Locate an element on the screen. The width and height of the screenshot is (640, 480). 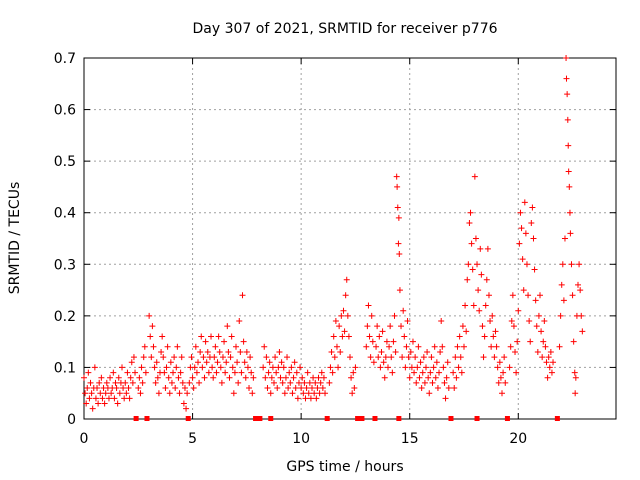
x-tick-label: 5 is located at coordinates (192, 439).